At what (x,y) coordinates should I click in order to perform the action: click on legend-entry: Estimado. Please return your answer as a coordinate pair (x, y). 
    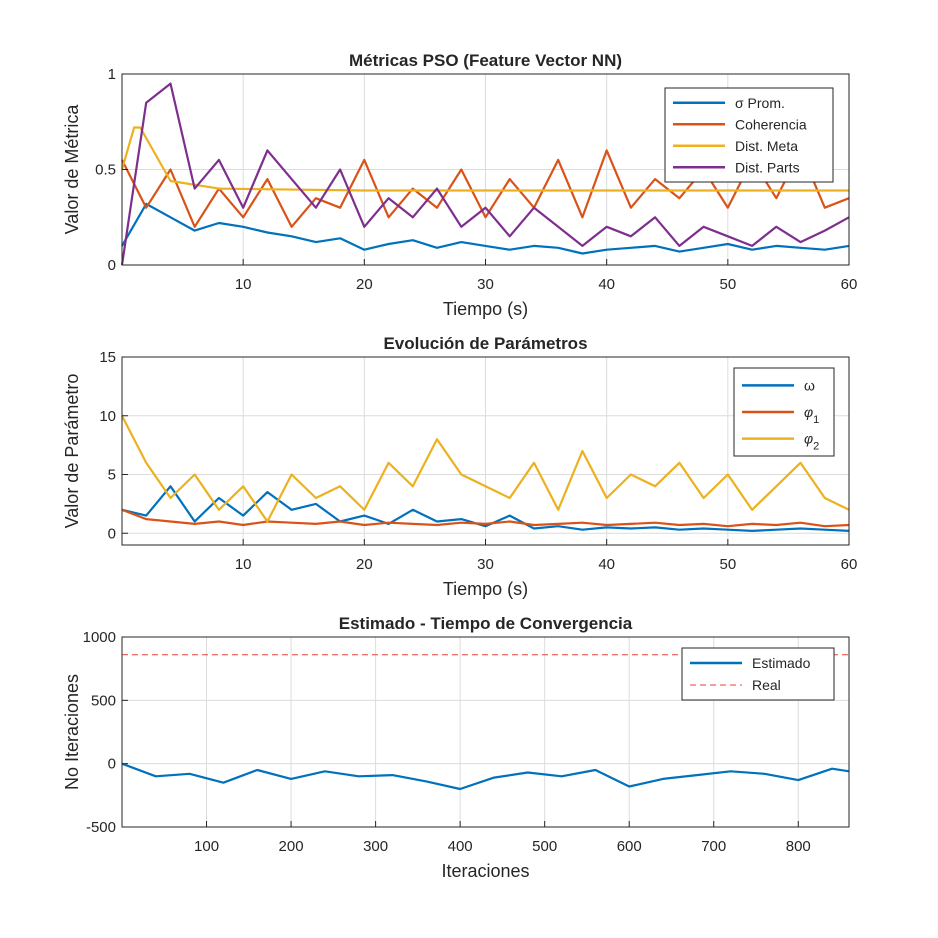
    Looking at the image, I should click on (781, 663).